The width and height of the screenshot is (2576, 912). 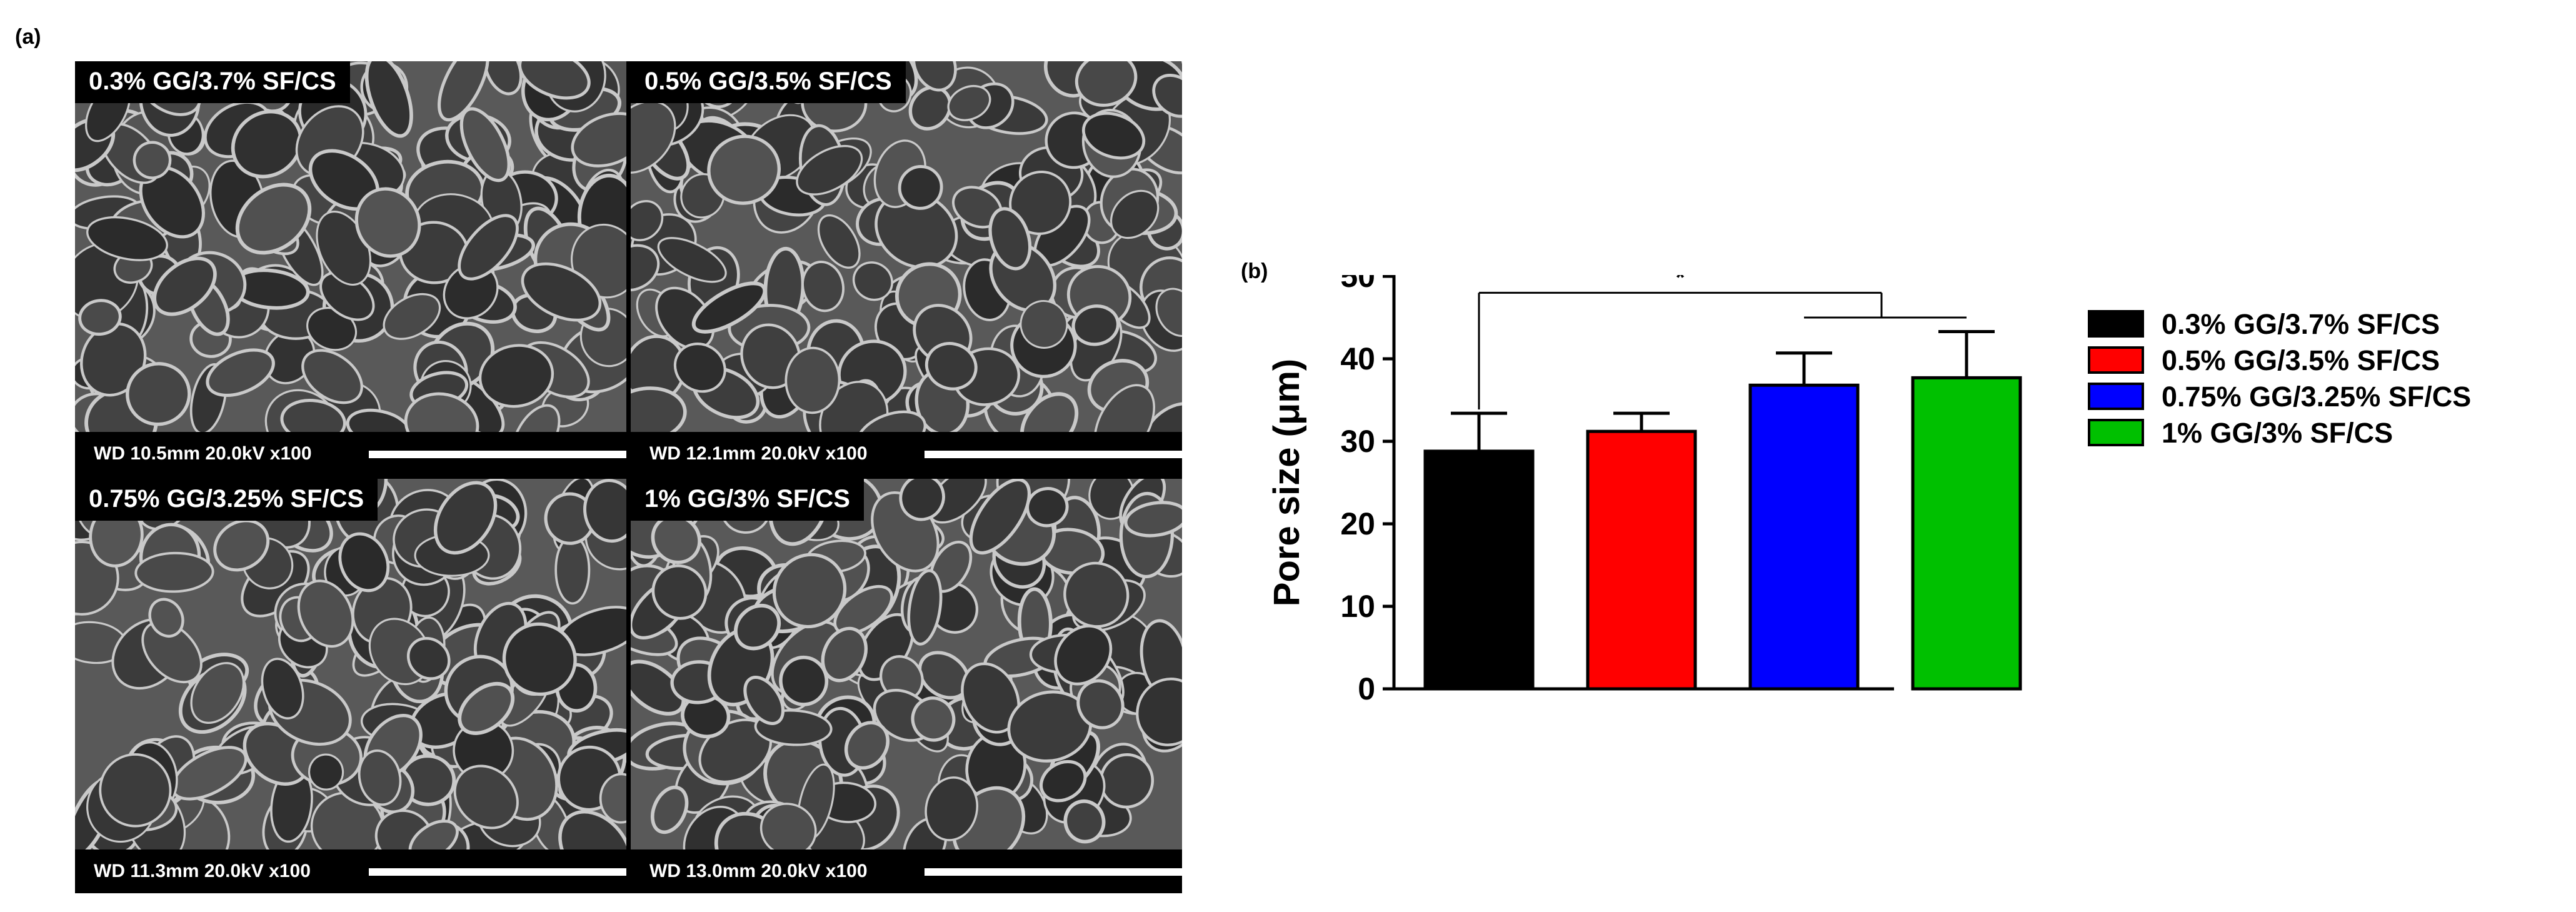 I want to click on y-axis-label: Pore size (μm), so click(x=1286, y=482).